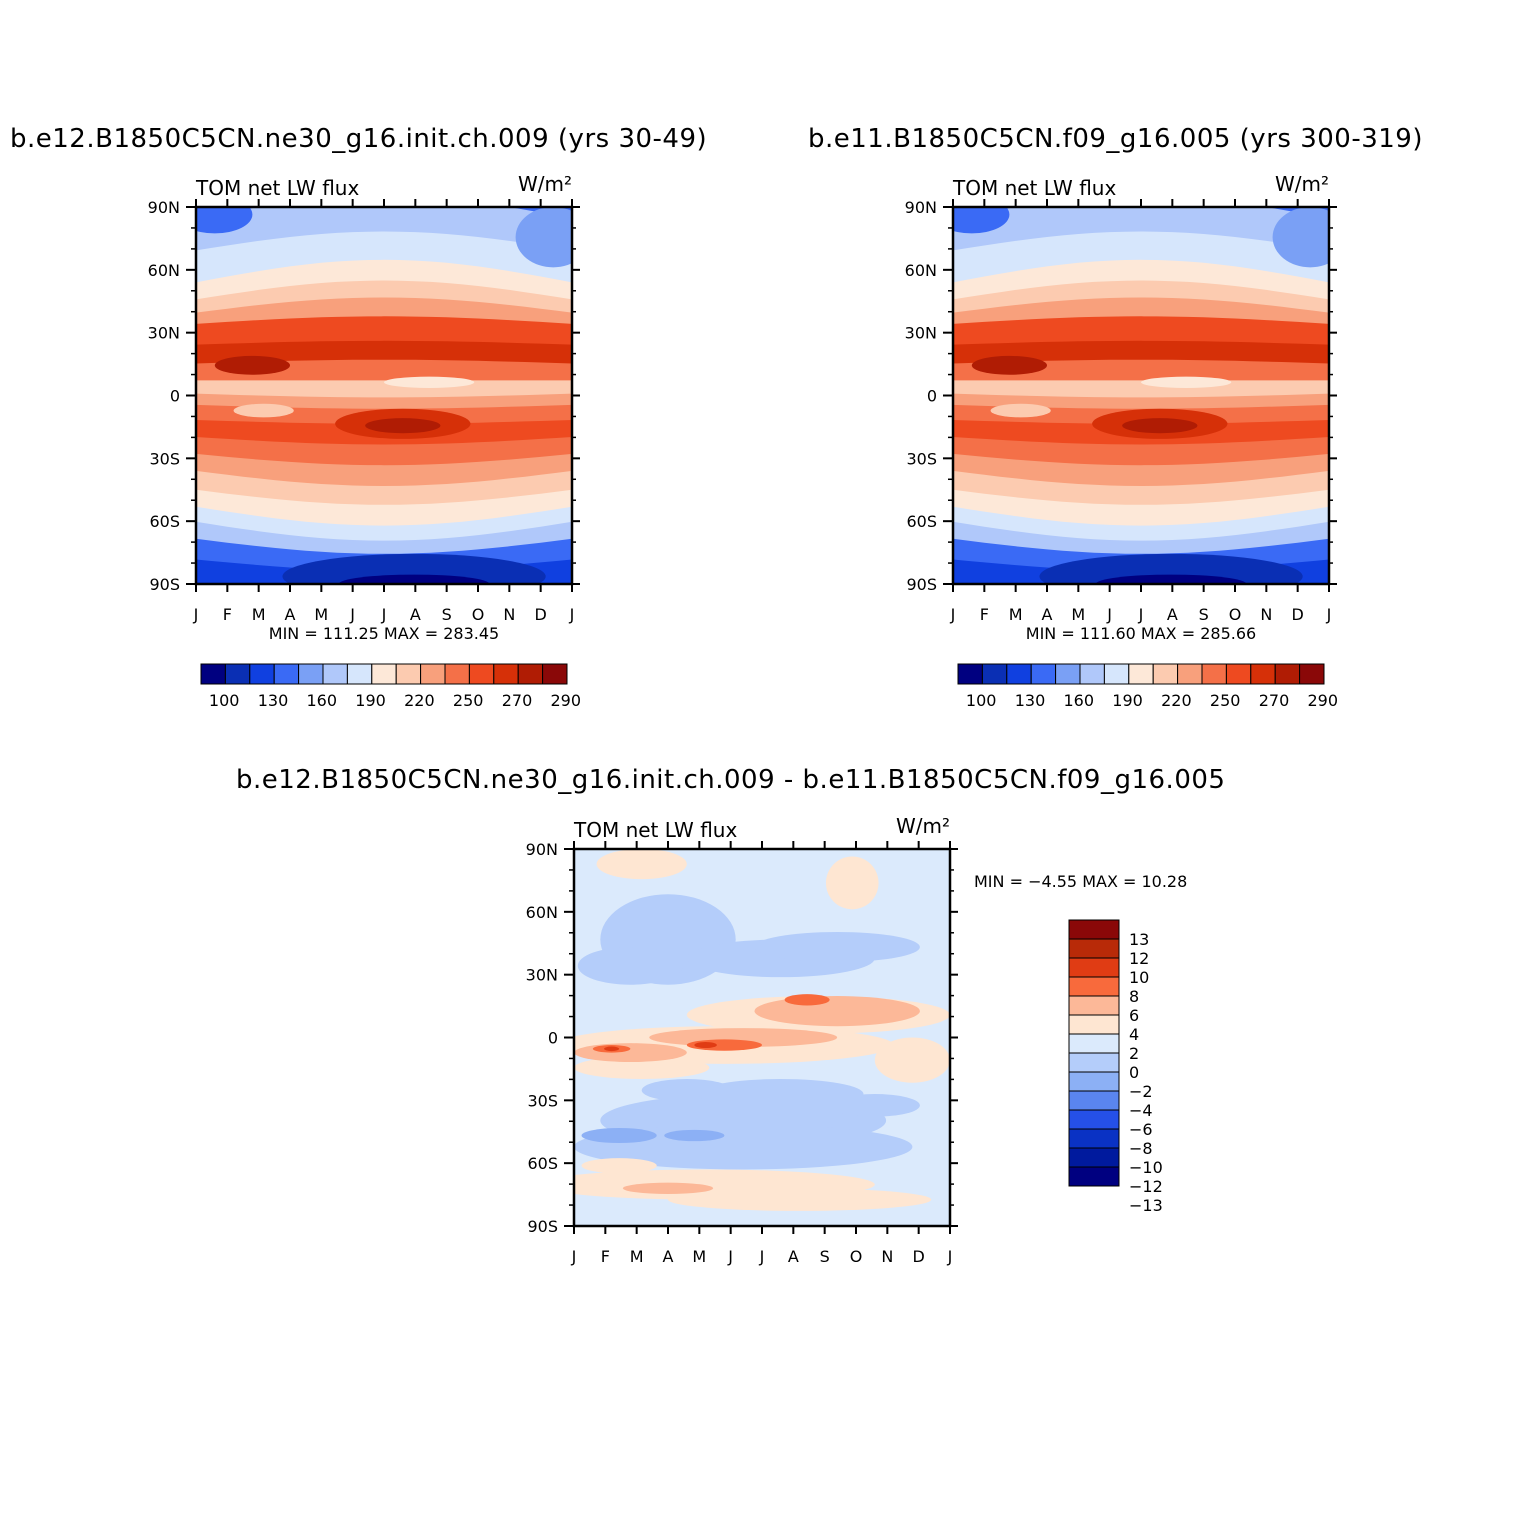 This screenshot has width=1525, height=1525. Describe the element at coordinates (1127, 700) in the screenshot. I see `panel2-colorbar-label: 190` at that location.